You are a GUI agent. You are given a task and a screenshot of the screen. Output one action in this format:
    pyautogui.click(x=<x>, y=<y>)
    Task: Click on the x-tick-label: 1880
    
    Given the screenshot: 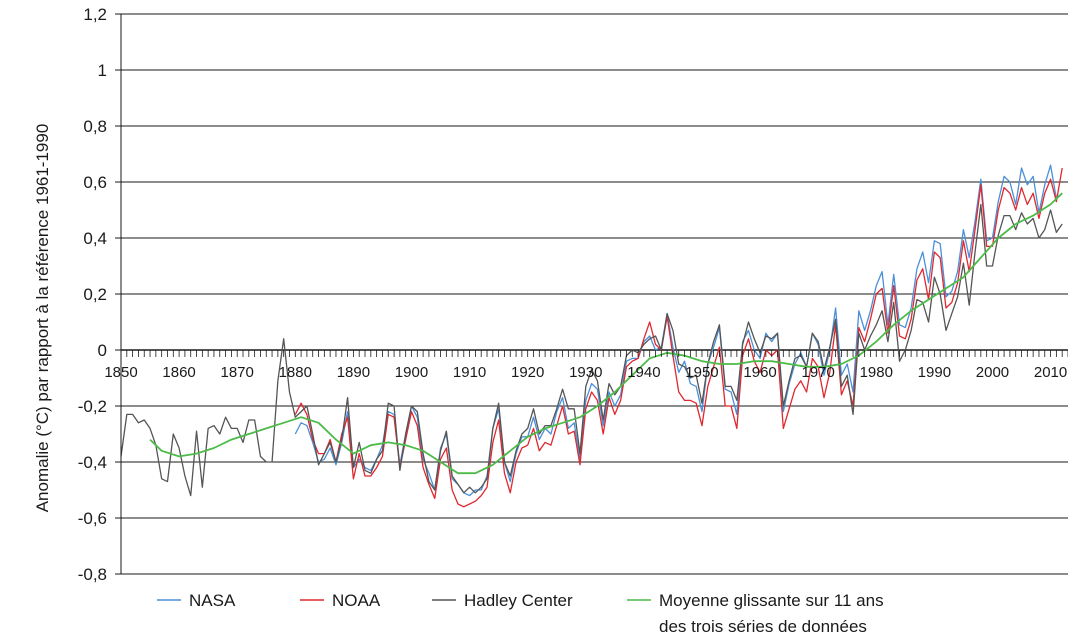 What is the action you would take?
    pyautogui.click(x=295, y=372)
    